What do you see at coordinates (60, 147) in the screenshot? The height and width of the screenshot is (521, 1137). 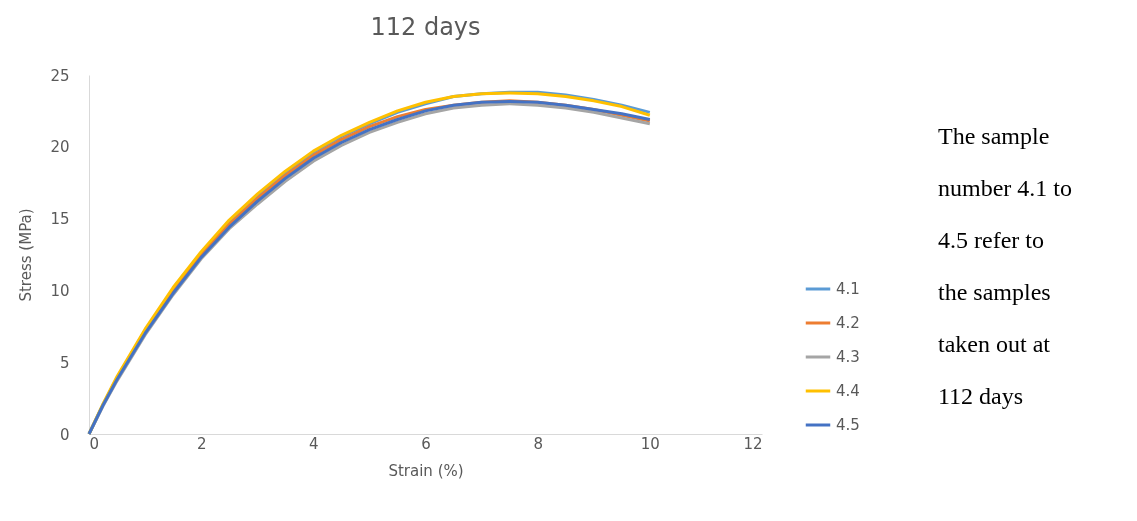 I see `y-tick-label: 20` at bounding box center [60, 147].